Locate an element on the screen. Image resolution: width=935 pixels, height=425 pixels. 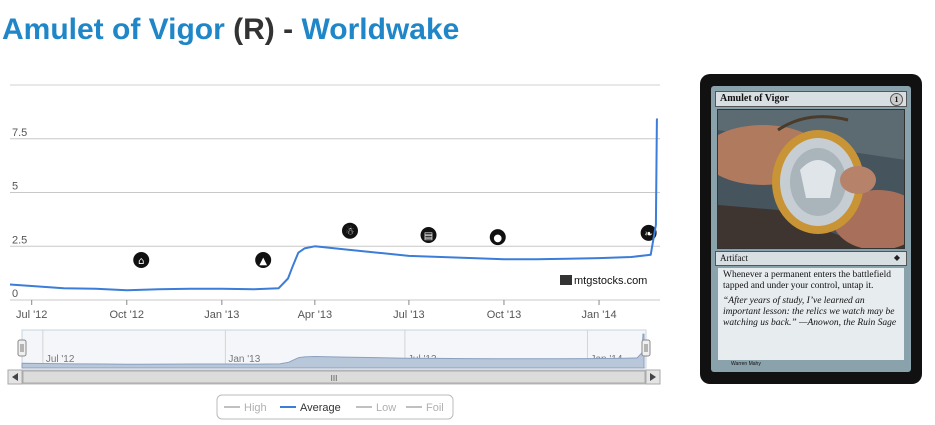
y-tick-label: 5 is located at coordinates (15, 187).